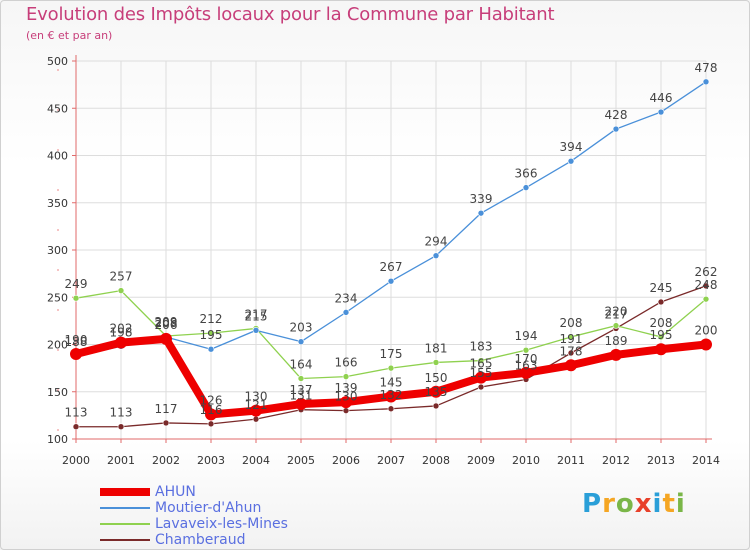 Image resolution: width=750 pixels, height=550 pixels. What do you see at coordinates (230, 524) in the screenshot?
I see `legend-item: Lavaveix-les-Mines` at bounding box center [230, 524].